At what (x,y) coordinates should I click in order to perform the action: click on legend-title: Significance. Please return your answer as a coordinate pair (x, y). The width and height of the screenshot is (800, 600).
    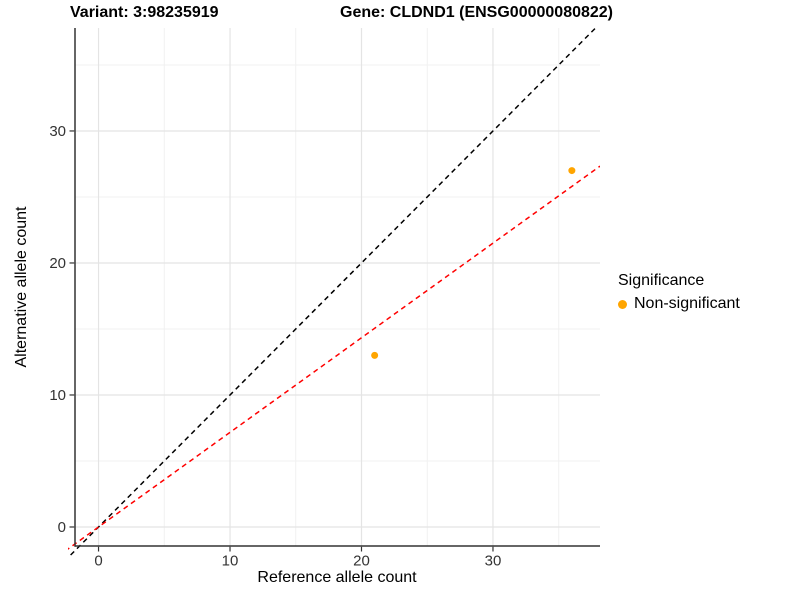
    Looking at the image, I should click on (661, 280).